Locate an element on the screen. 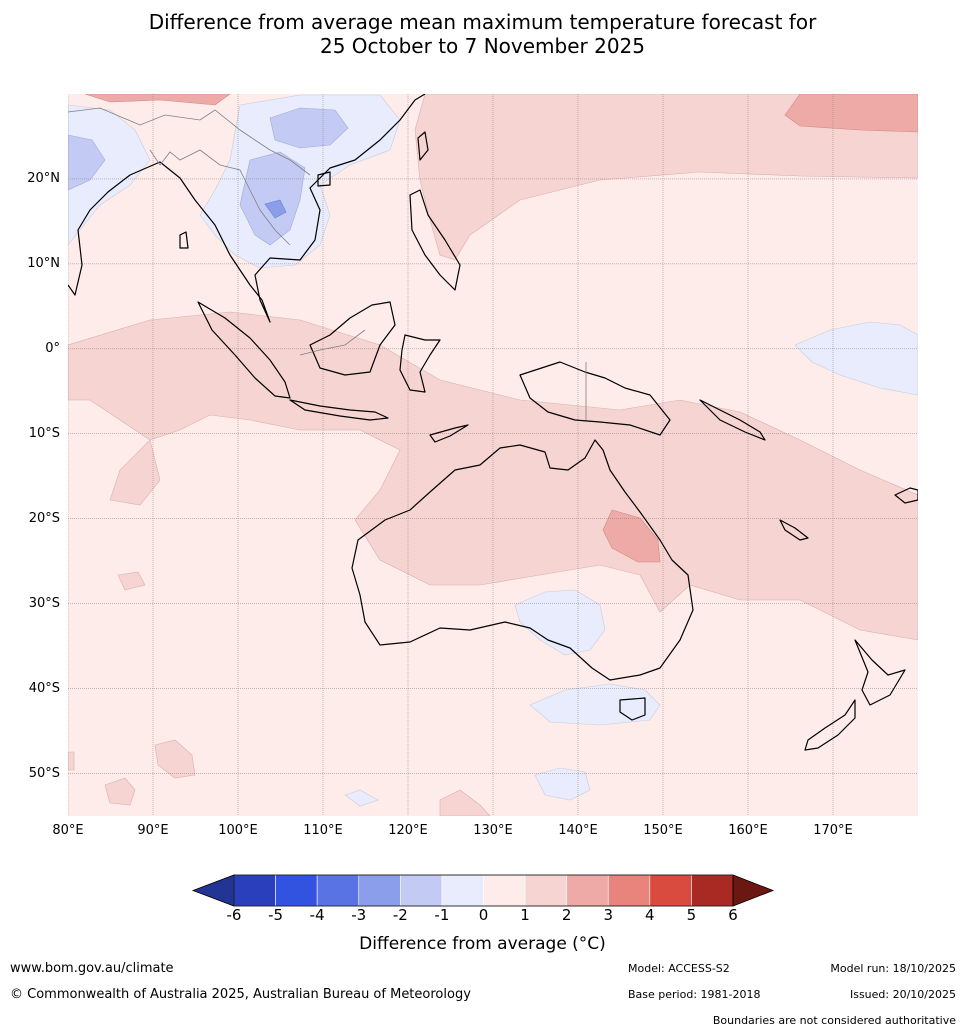 This screenshot has height=1035, width=965. australia-coastline is located at coordinates (522, 560).